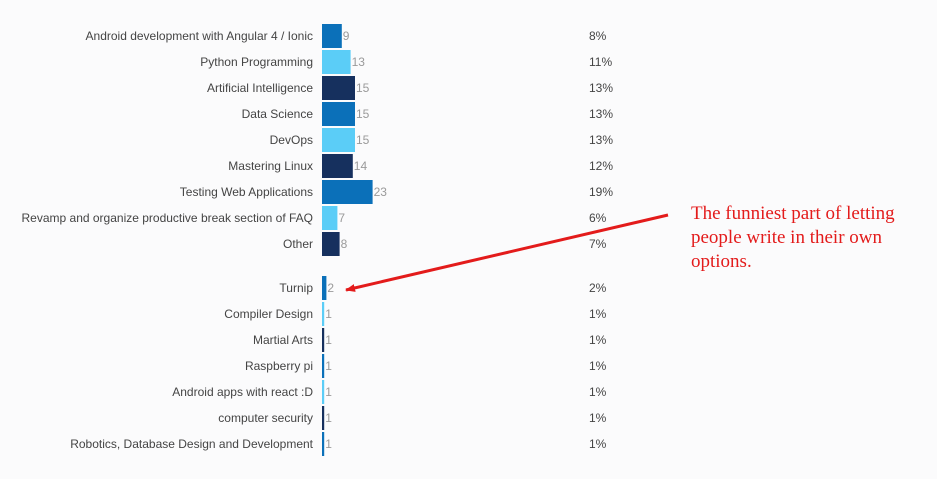  I want to click on category-label: Data Science, so click(278, 114).